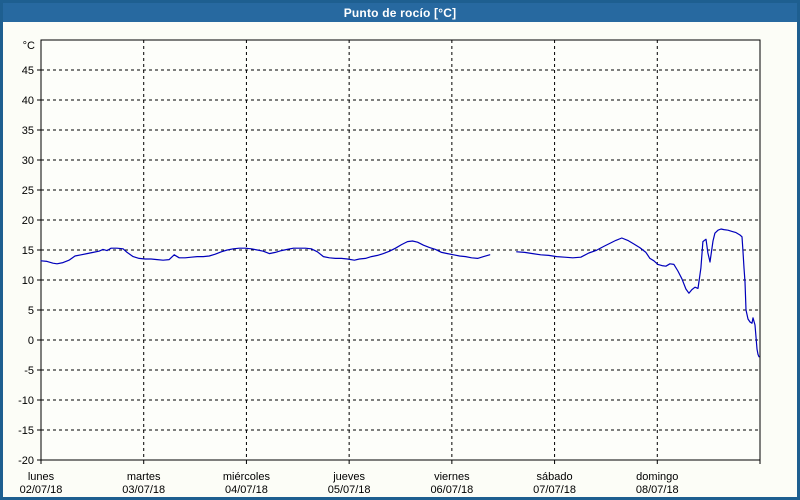  I want to click on y-tick-label: -20, so click(26, 461).